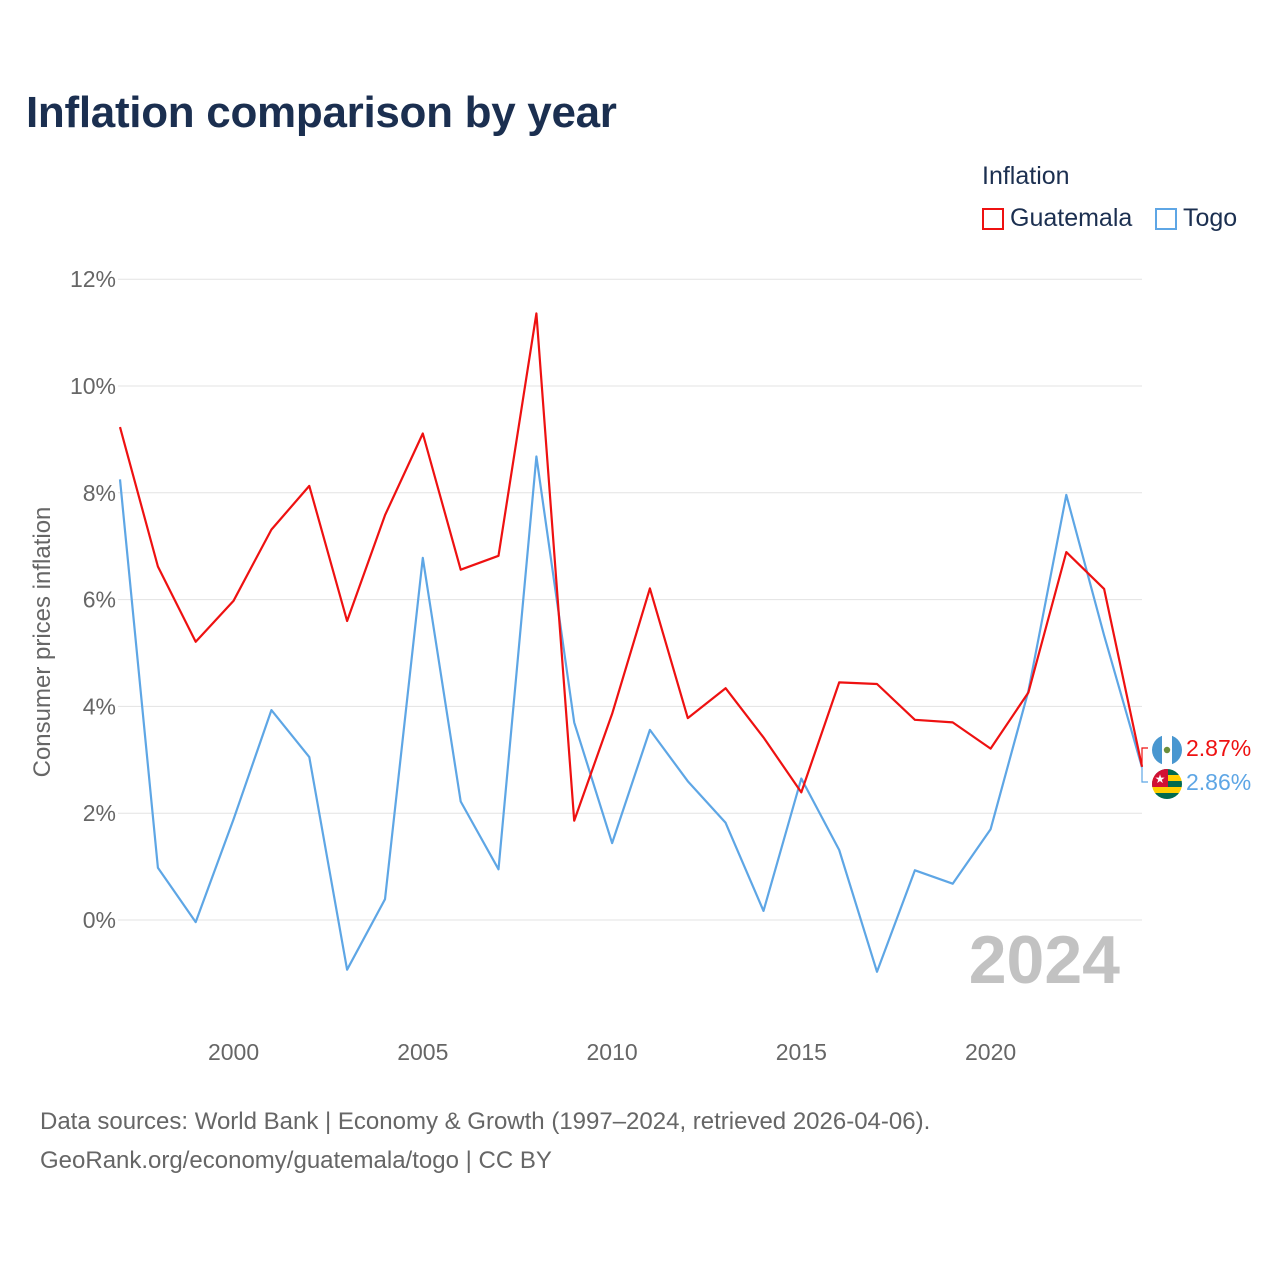  Describe the element at coordinates (1044, 960) in the screenshot. I see `year-watermark: 2024` at that location.